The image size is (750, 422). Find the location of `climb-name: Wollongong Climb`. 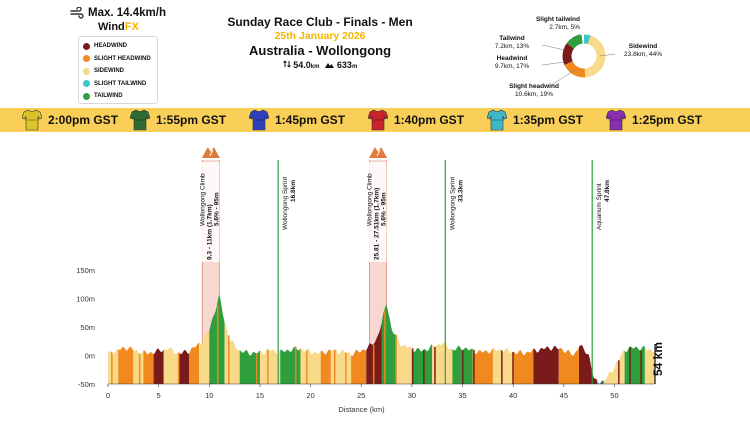

climb-name: Wollongong Climb is located at coordinates (370, 199).